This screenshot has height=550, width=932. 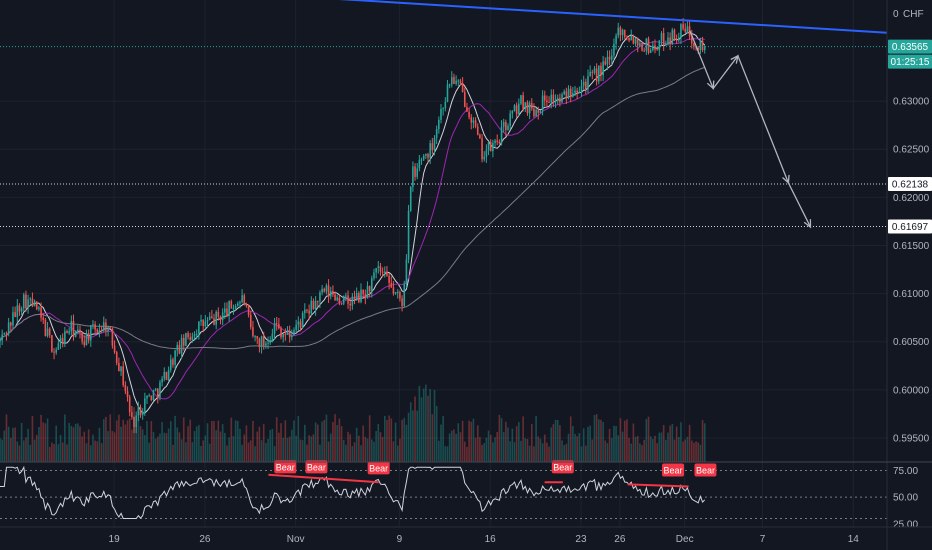 What do you see at coordinates (205, 539) in the screenshot?
I see `x-tick-label: 26` at bounding box center [205, 539].